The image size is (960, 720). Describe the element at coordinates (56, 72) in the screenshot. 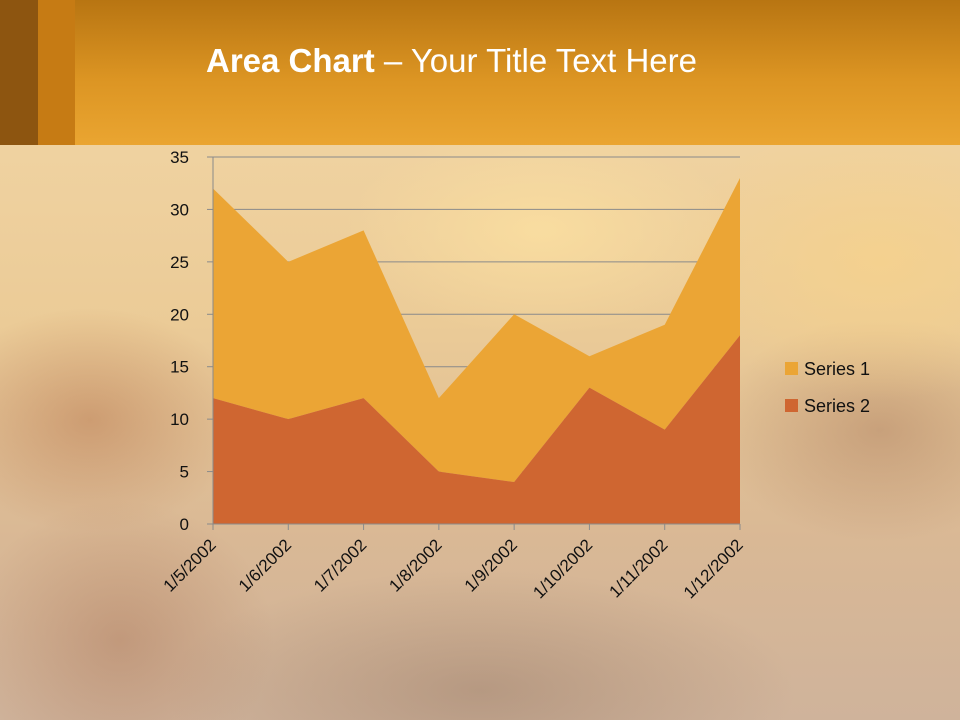

I see `header-accent-light` at that location.